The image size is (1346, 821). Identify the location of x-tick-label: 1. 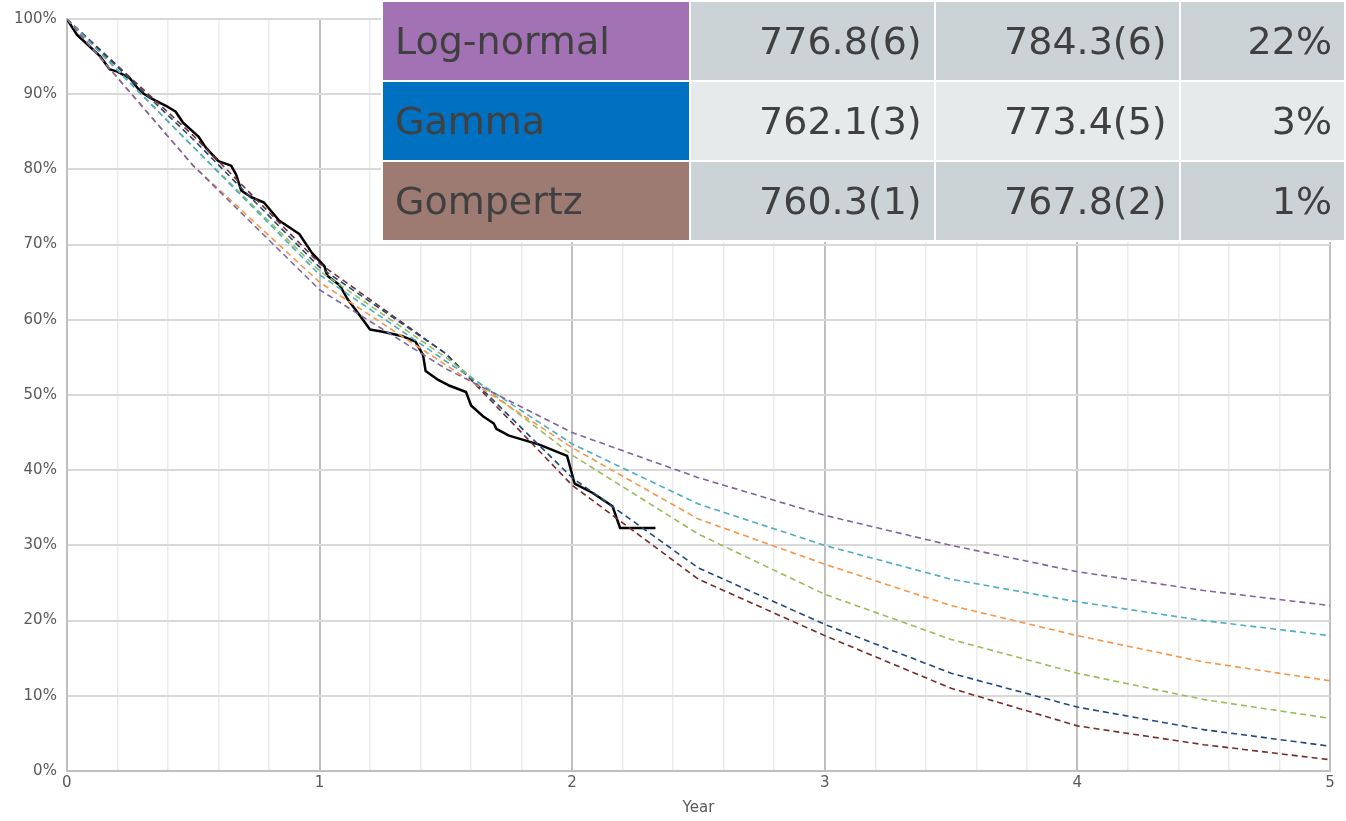
(319, 781).